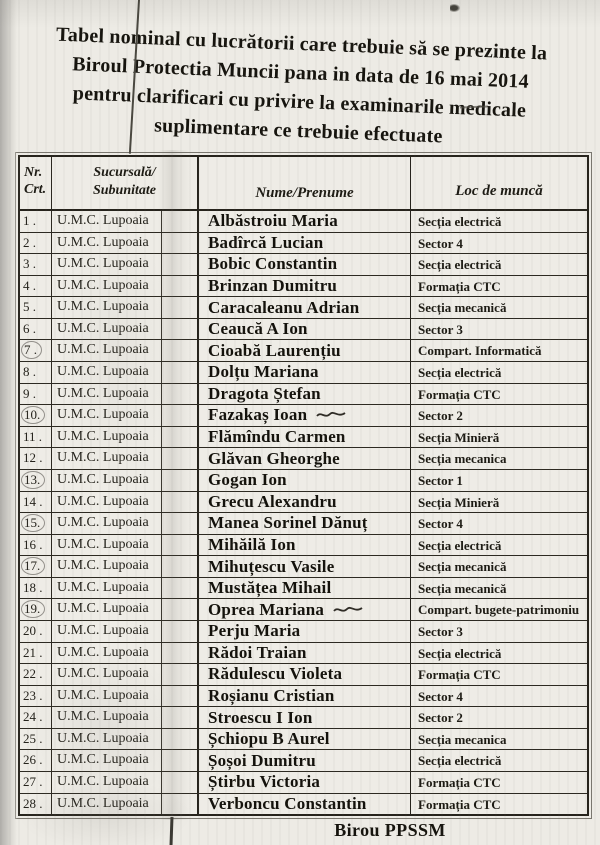 Image resolution: width=600 pixels, height=845 pixels. What do you see at coordinates (33, 695) in the screenshot?
I see `row-number: 23 .` at bounding box center [33, 695].